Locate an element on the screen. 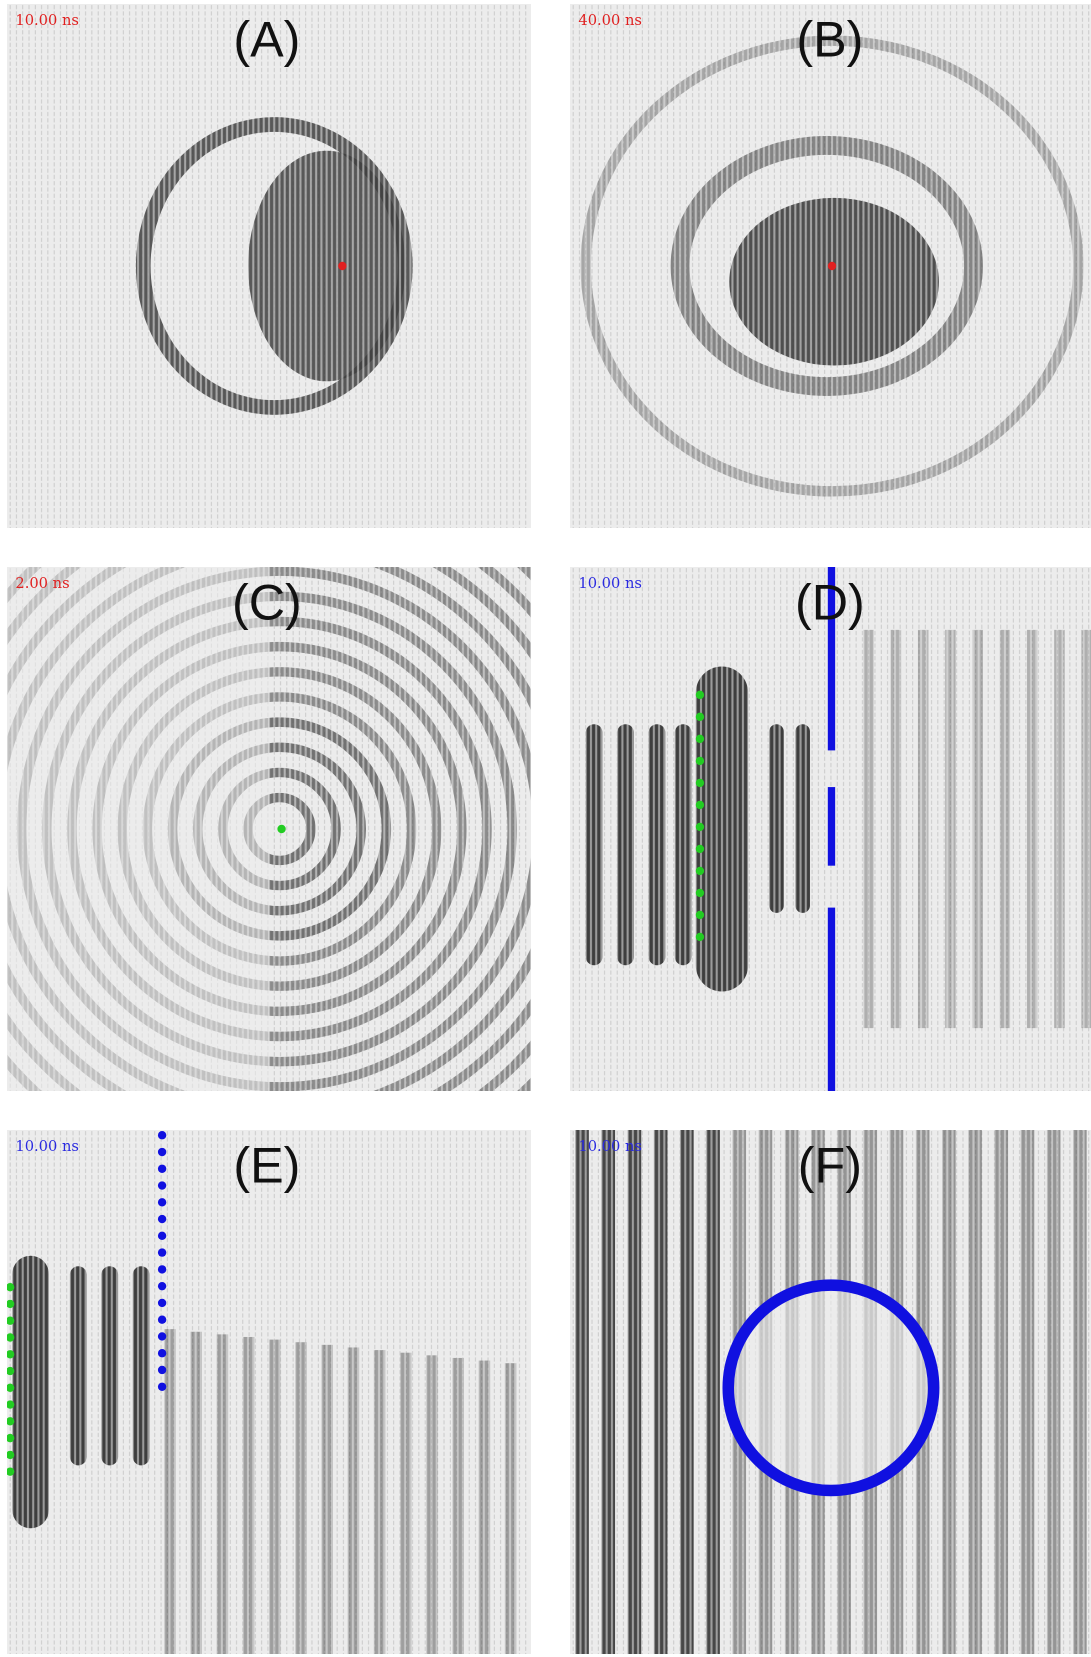 The image size is (1091, 1657). panel-label: (D) is located at coordinates (830, 601).